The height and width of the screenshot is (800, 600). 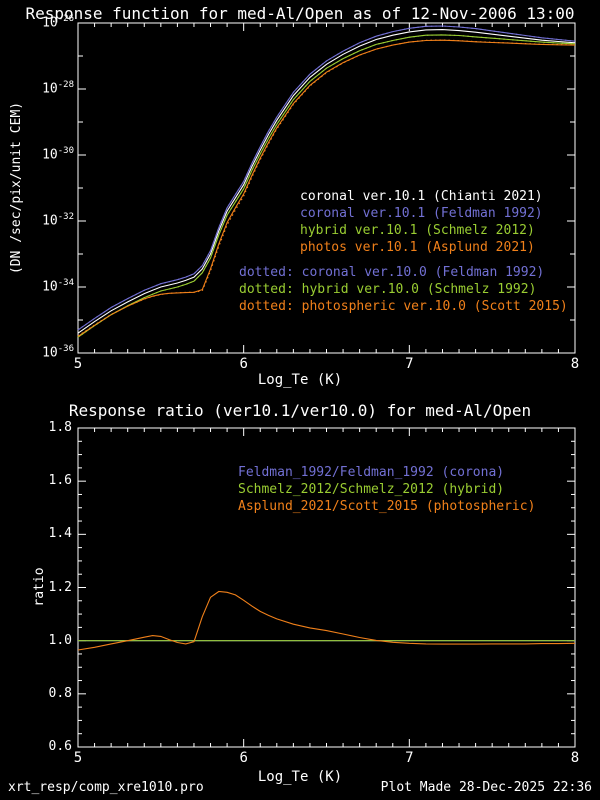 I want to click on series-line-asplund-2021-scott-2015-photospheric, so click(x=326, y=620).